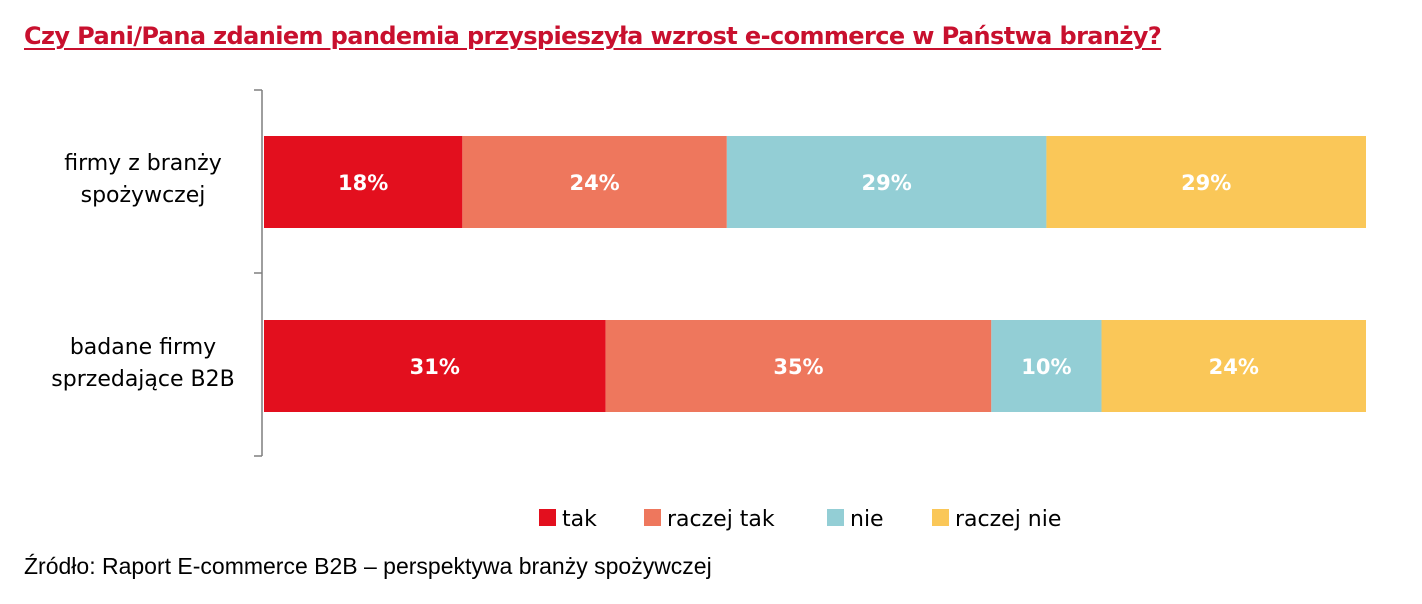  I want to click on legend-swatch-tak, so click(547, 517).